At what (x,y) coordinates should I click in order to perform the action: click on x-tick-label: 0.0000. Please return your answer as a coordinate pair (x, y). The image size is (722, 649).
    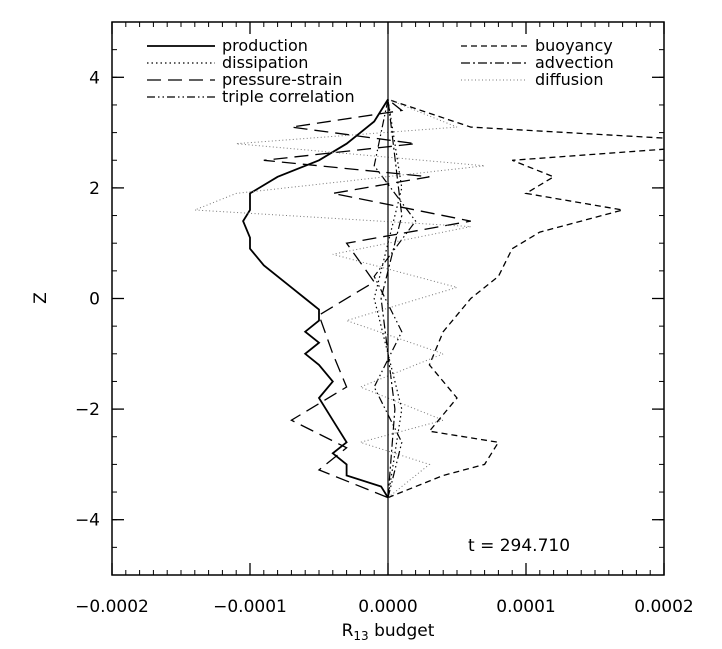
    Looking at the image, I should click on (387, 607).